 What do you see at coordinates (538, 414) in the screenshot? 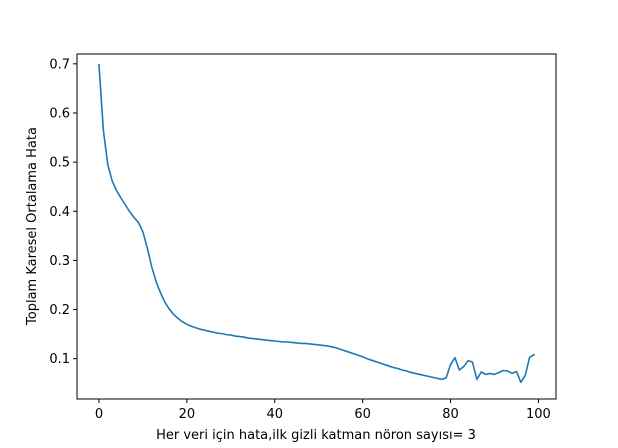
I see `x-tick-label: 100` at bounding box center [538, 414].